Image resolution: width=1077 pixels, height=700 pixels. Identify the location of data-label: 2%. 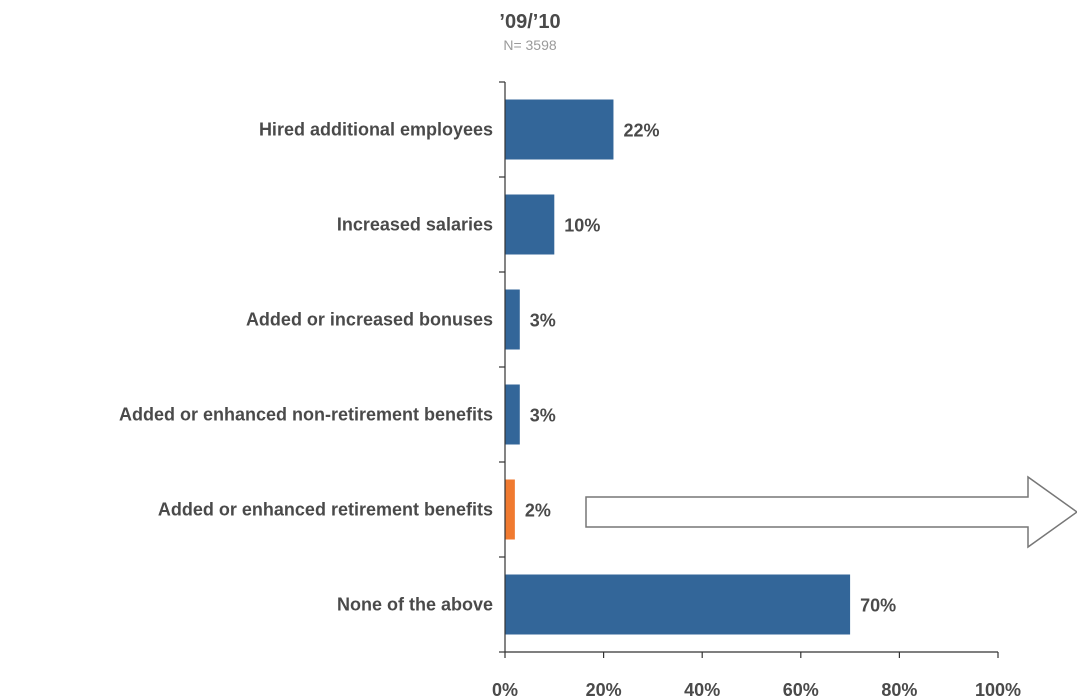
(538, 511).